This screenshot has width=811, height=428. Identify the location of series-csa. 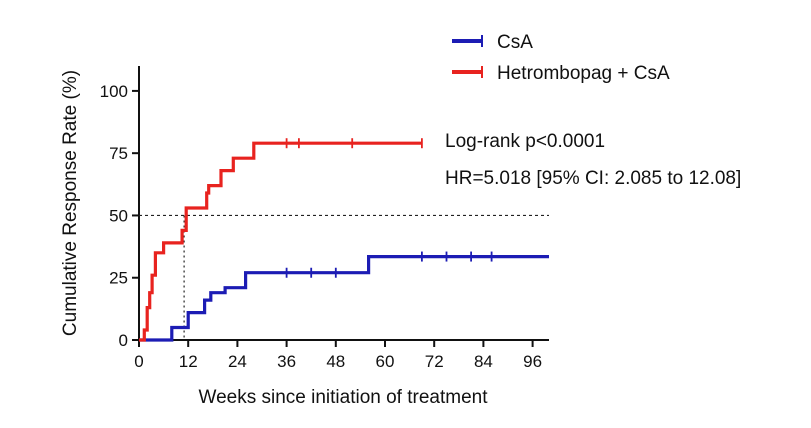
(344, 296).